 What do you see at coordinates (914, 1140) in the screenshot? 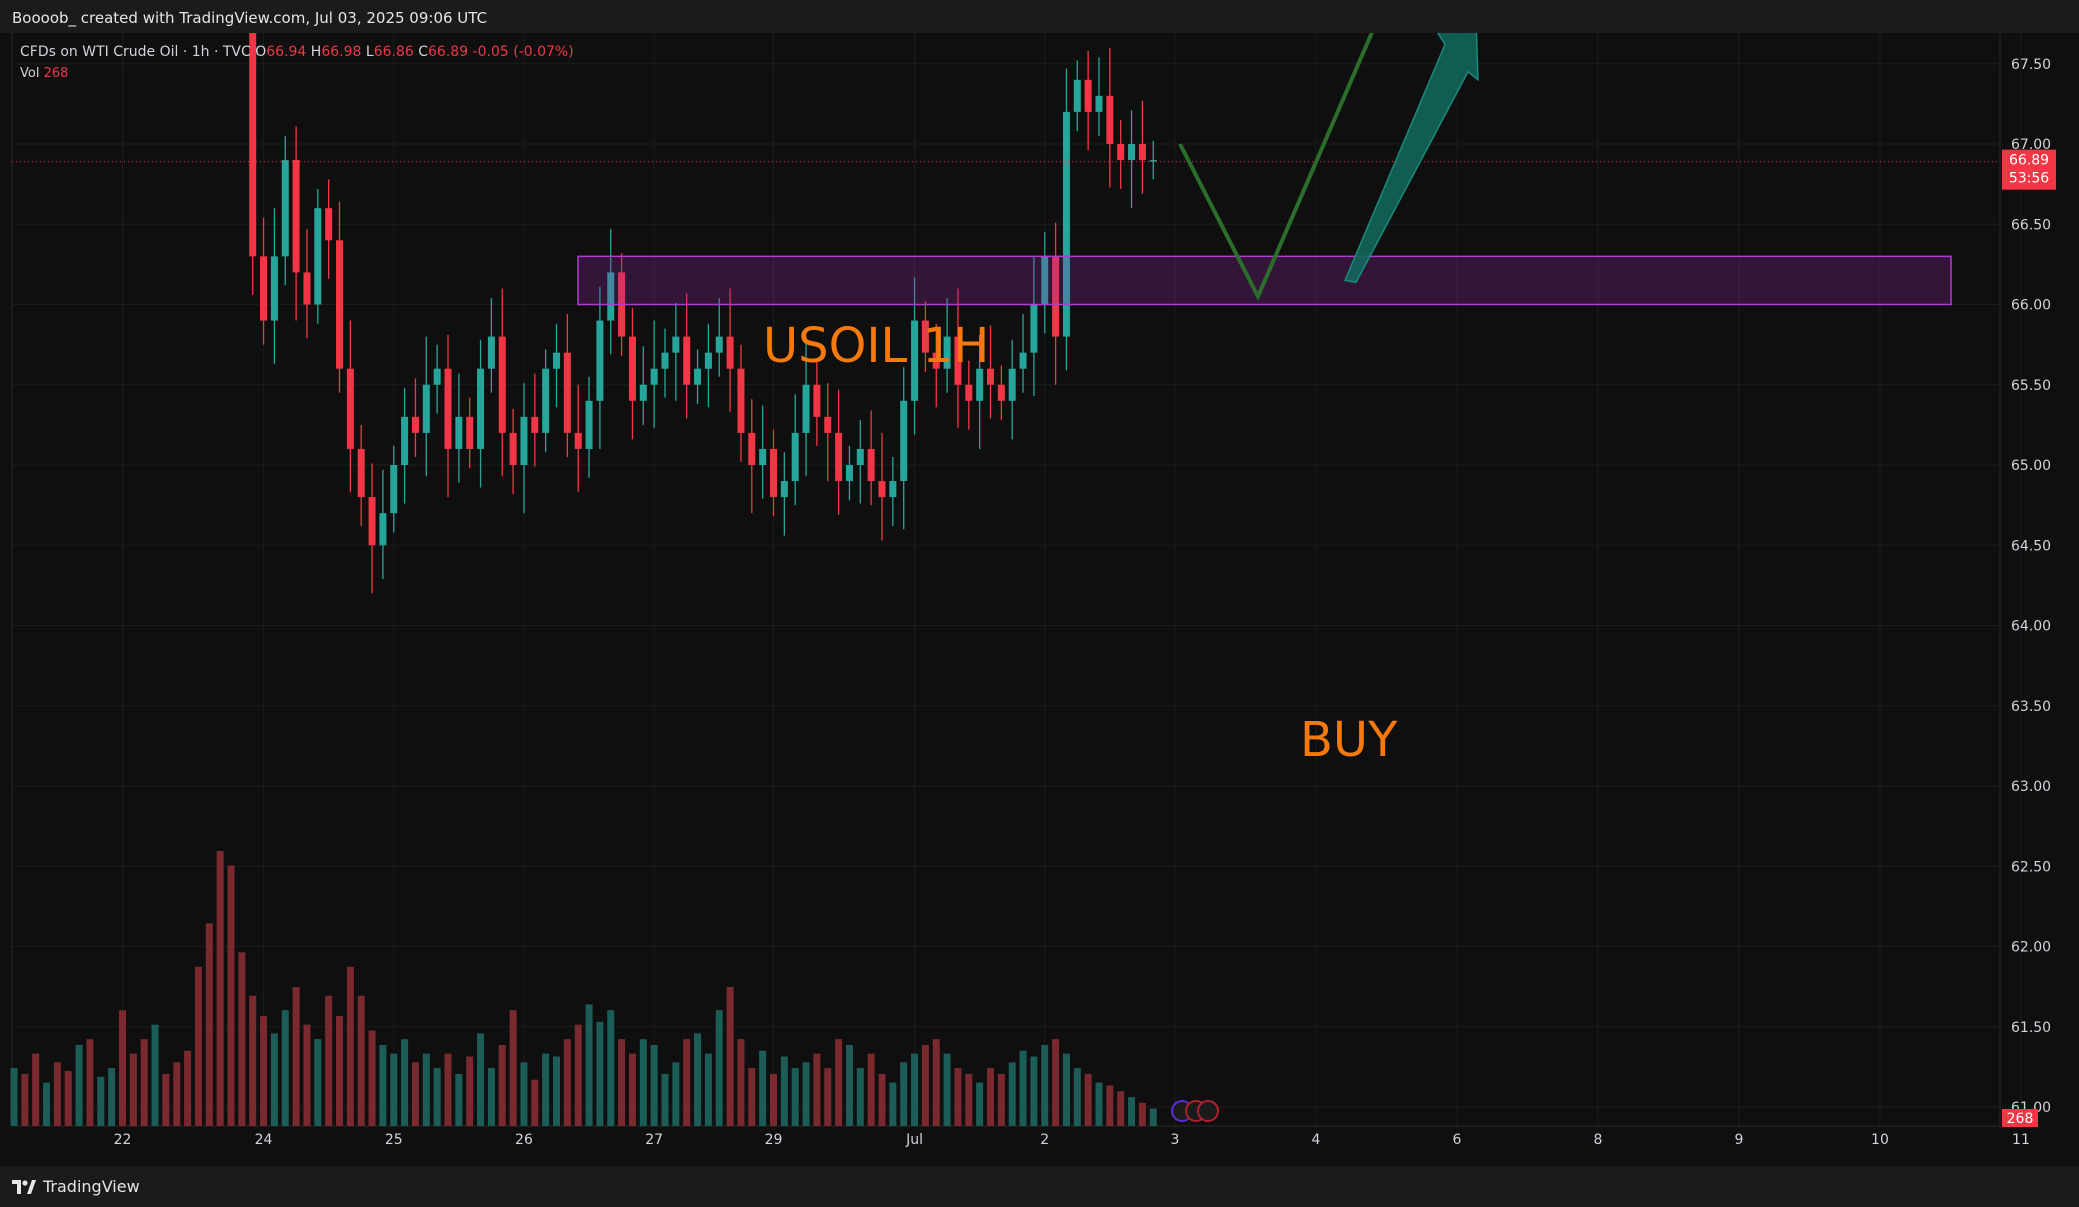
I see `time-tick-label: Jul` at bounding box center [914, 1140].